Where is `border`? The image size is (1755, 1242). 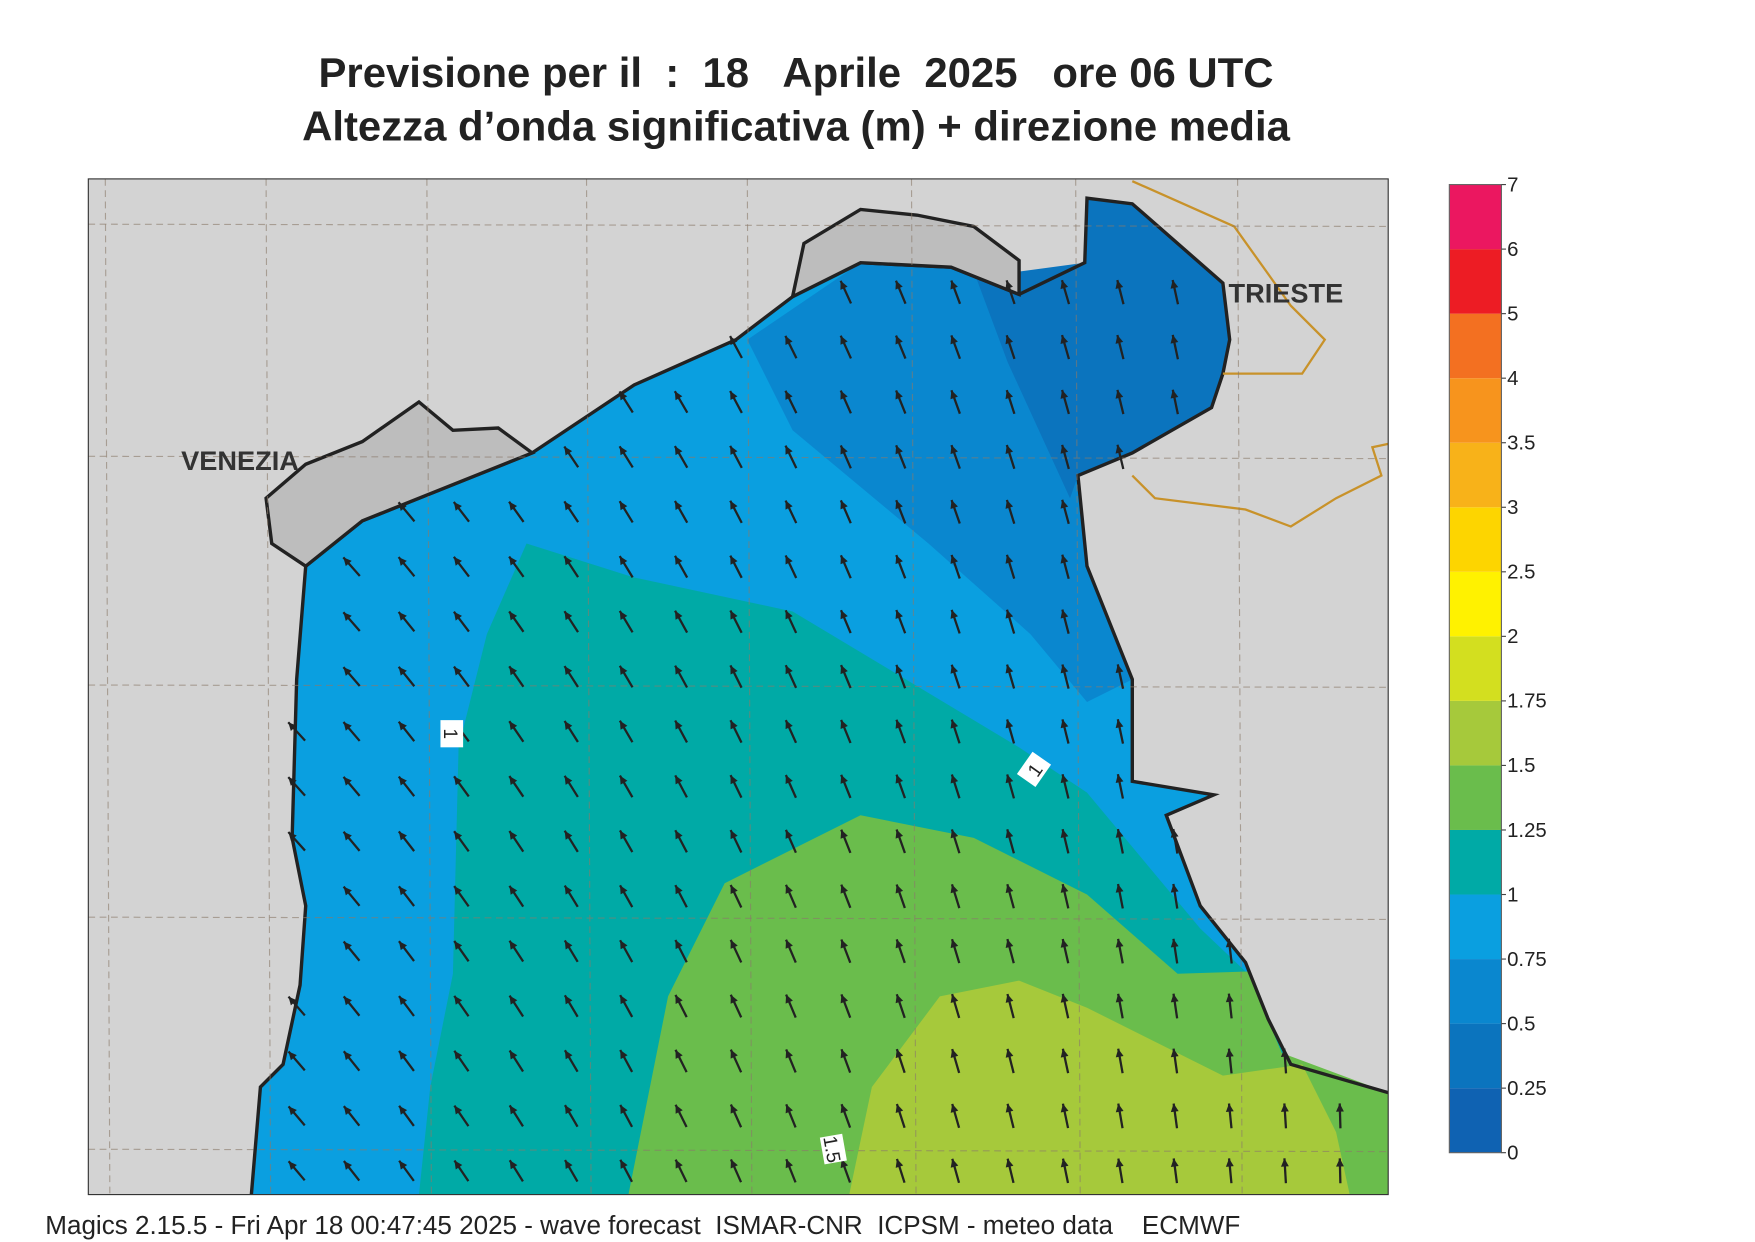
border is located at coordinates (1260, 354).